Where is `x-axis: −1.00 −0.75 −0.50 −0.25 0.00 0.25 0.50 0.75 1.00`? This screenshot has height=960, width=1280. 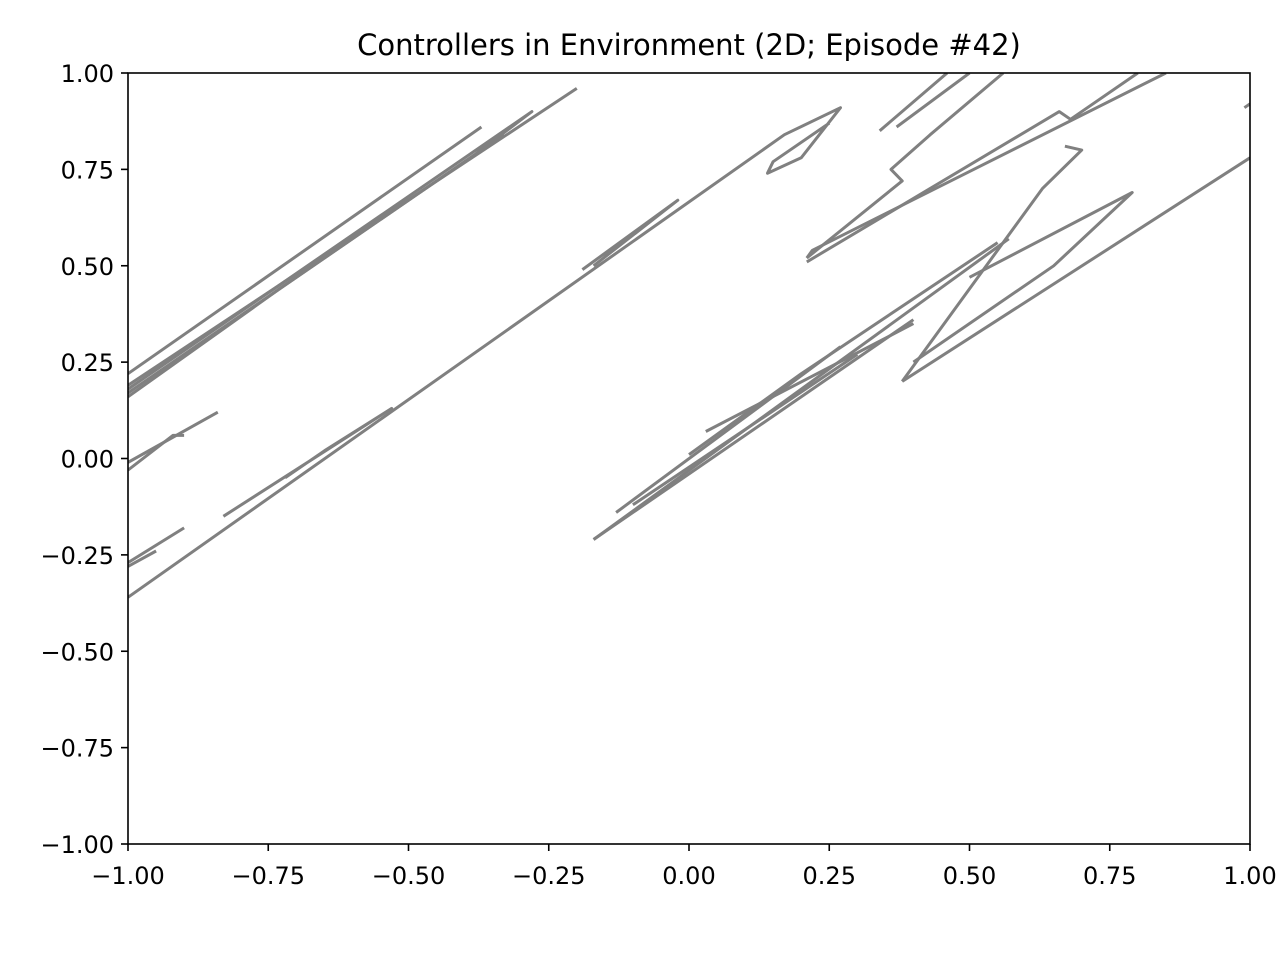
x-axis: −1.00 −0.75 −0.50 −0.25 0.00 0.25 0.50 0.75 1.00 is located at coordinates (684, 867).